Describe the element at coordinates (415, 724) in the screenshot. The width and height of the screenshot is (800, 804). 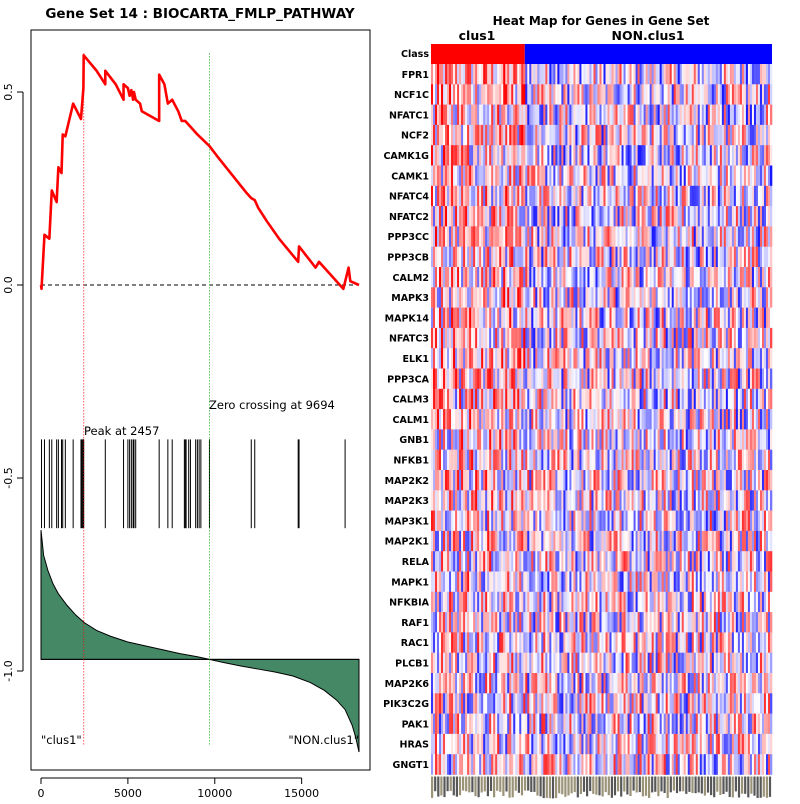
I see `gene-label: PAK1` at that location.